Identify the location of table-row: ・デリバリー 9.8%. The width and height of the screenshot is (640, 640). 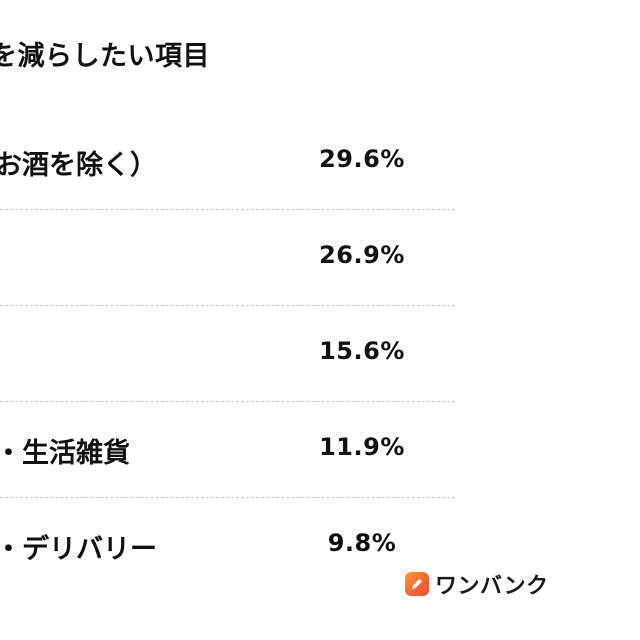
(227, 545).